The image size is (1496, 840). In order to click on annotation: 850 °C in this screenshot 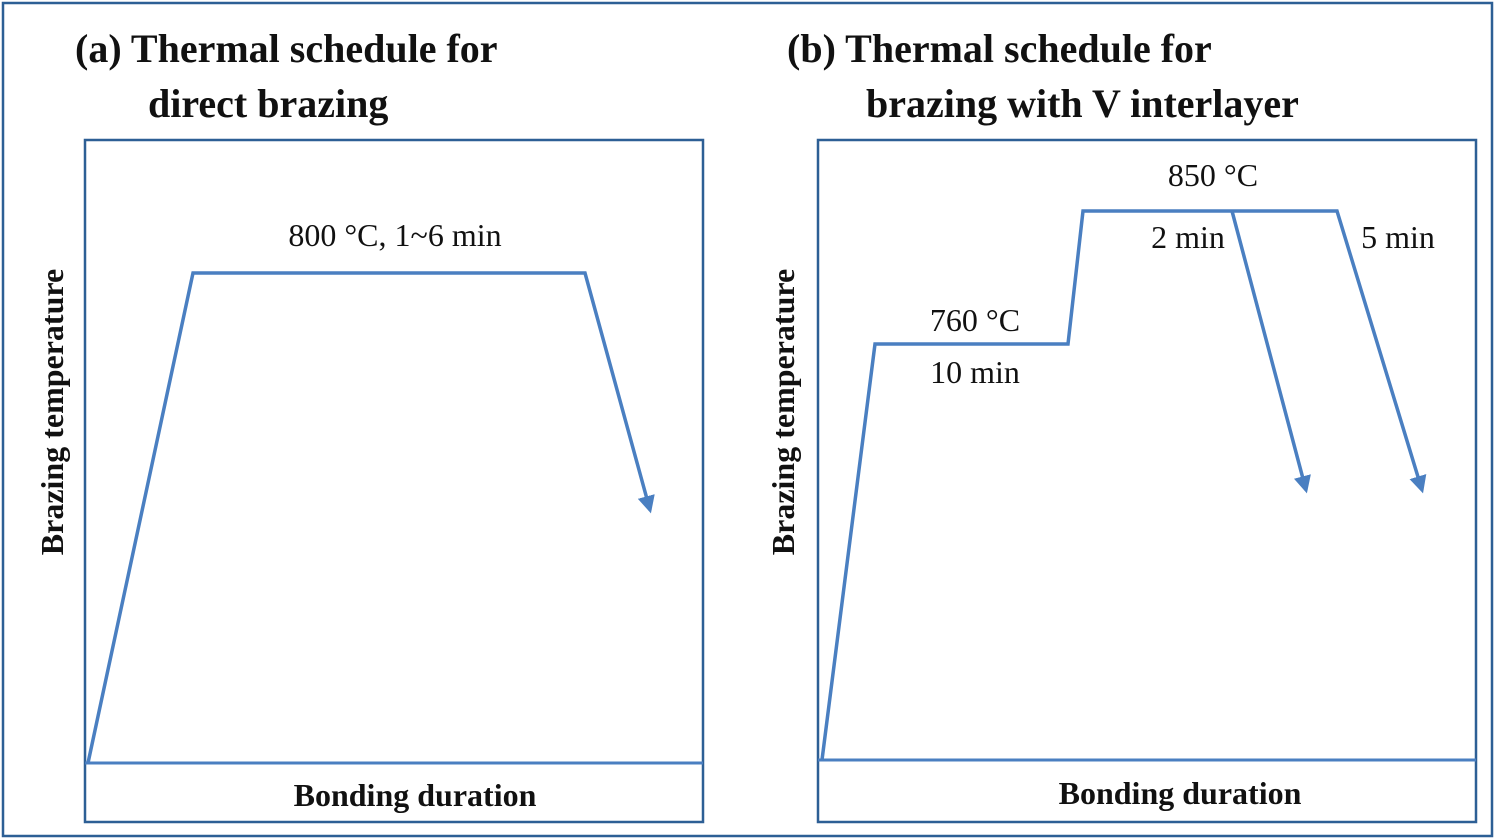, I will do `click(1213, 175)`.